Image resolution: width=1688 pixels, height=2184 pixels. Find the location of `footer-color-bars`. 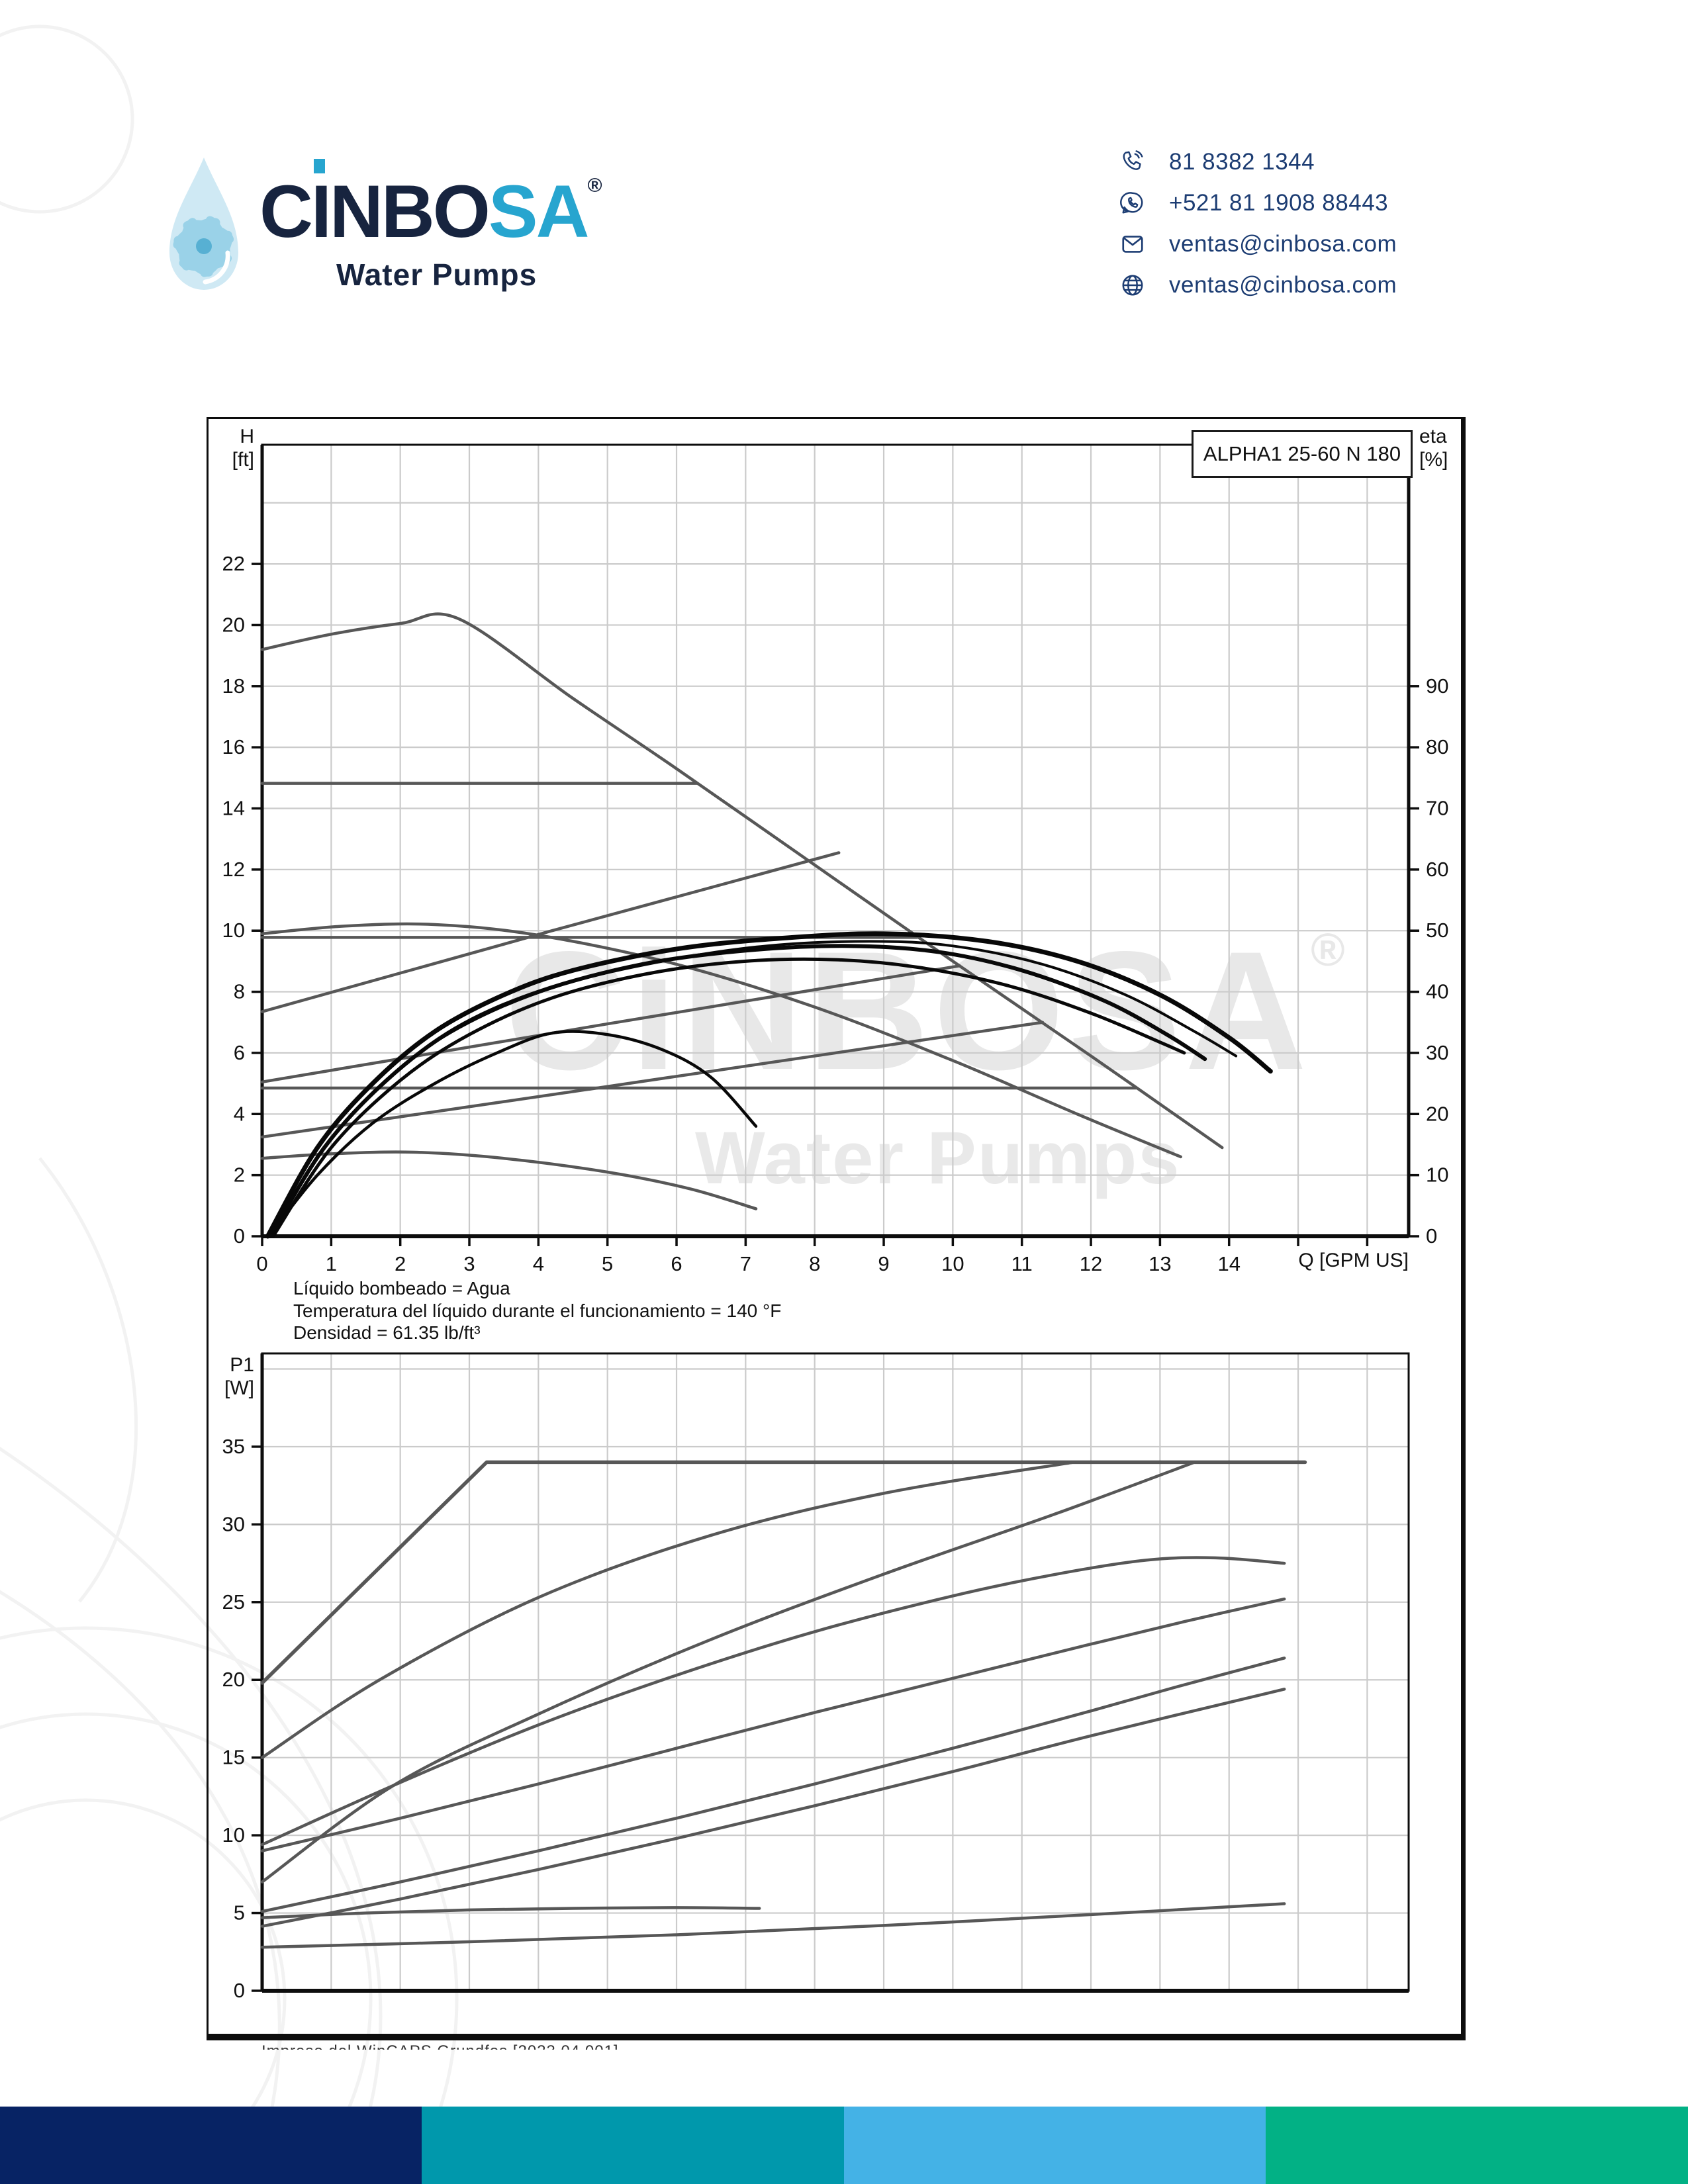

footer-color-bars is located at coordinates (844, 2145).